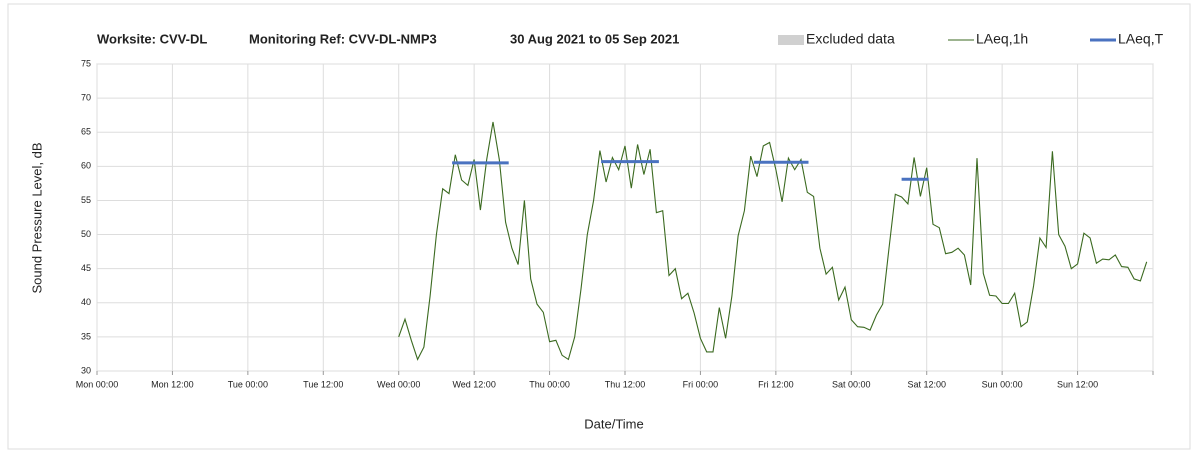  What do you see at coordinates (152, 38) in the screenshot?
I see `title-worksite: Worksite: CVV-DL` at bounding box center [152, 38].